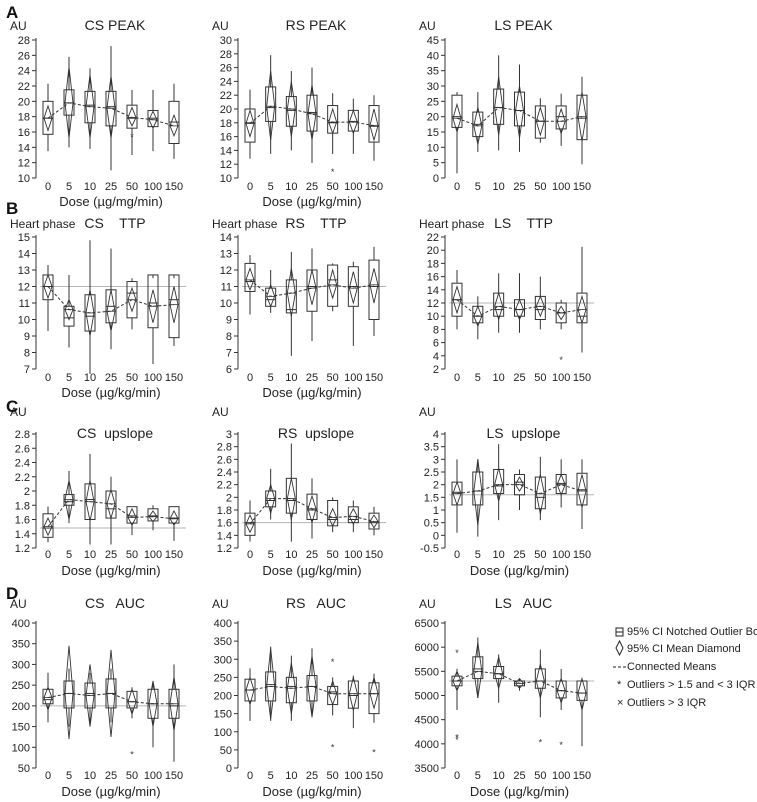  Describe the element at coordinates (431, 524) in the screenshot. I see `y-tick-label: 0.5` at that location.